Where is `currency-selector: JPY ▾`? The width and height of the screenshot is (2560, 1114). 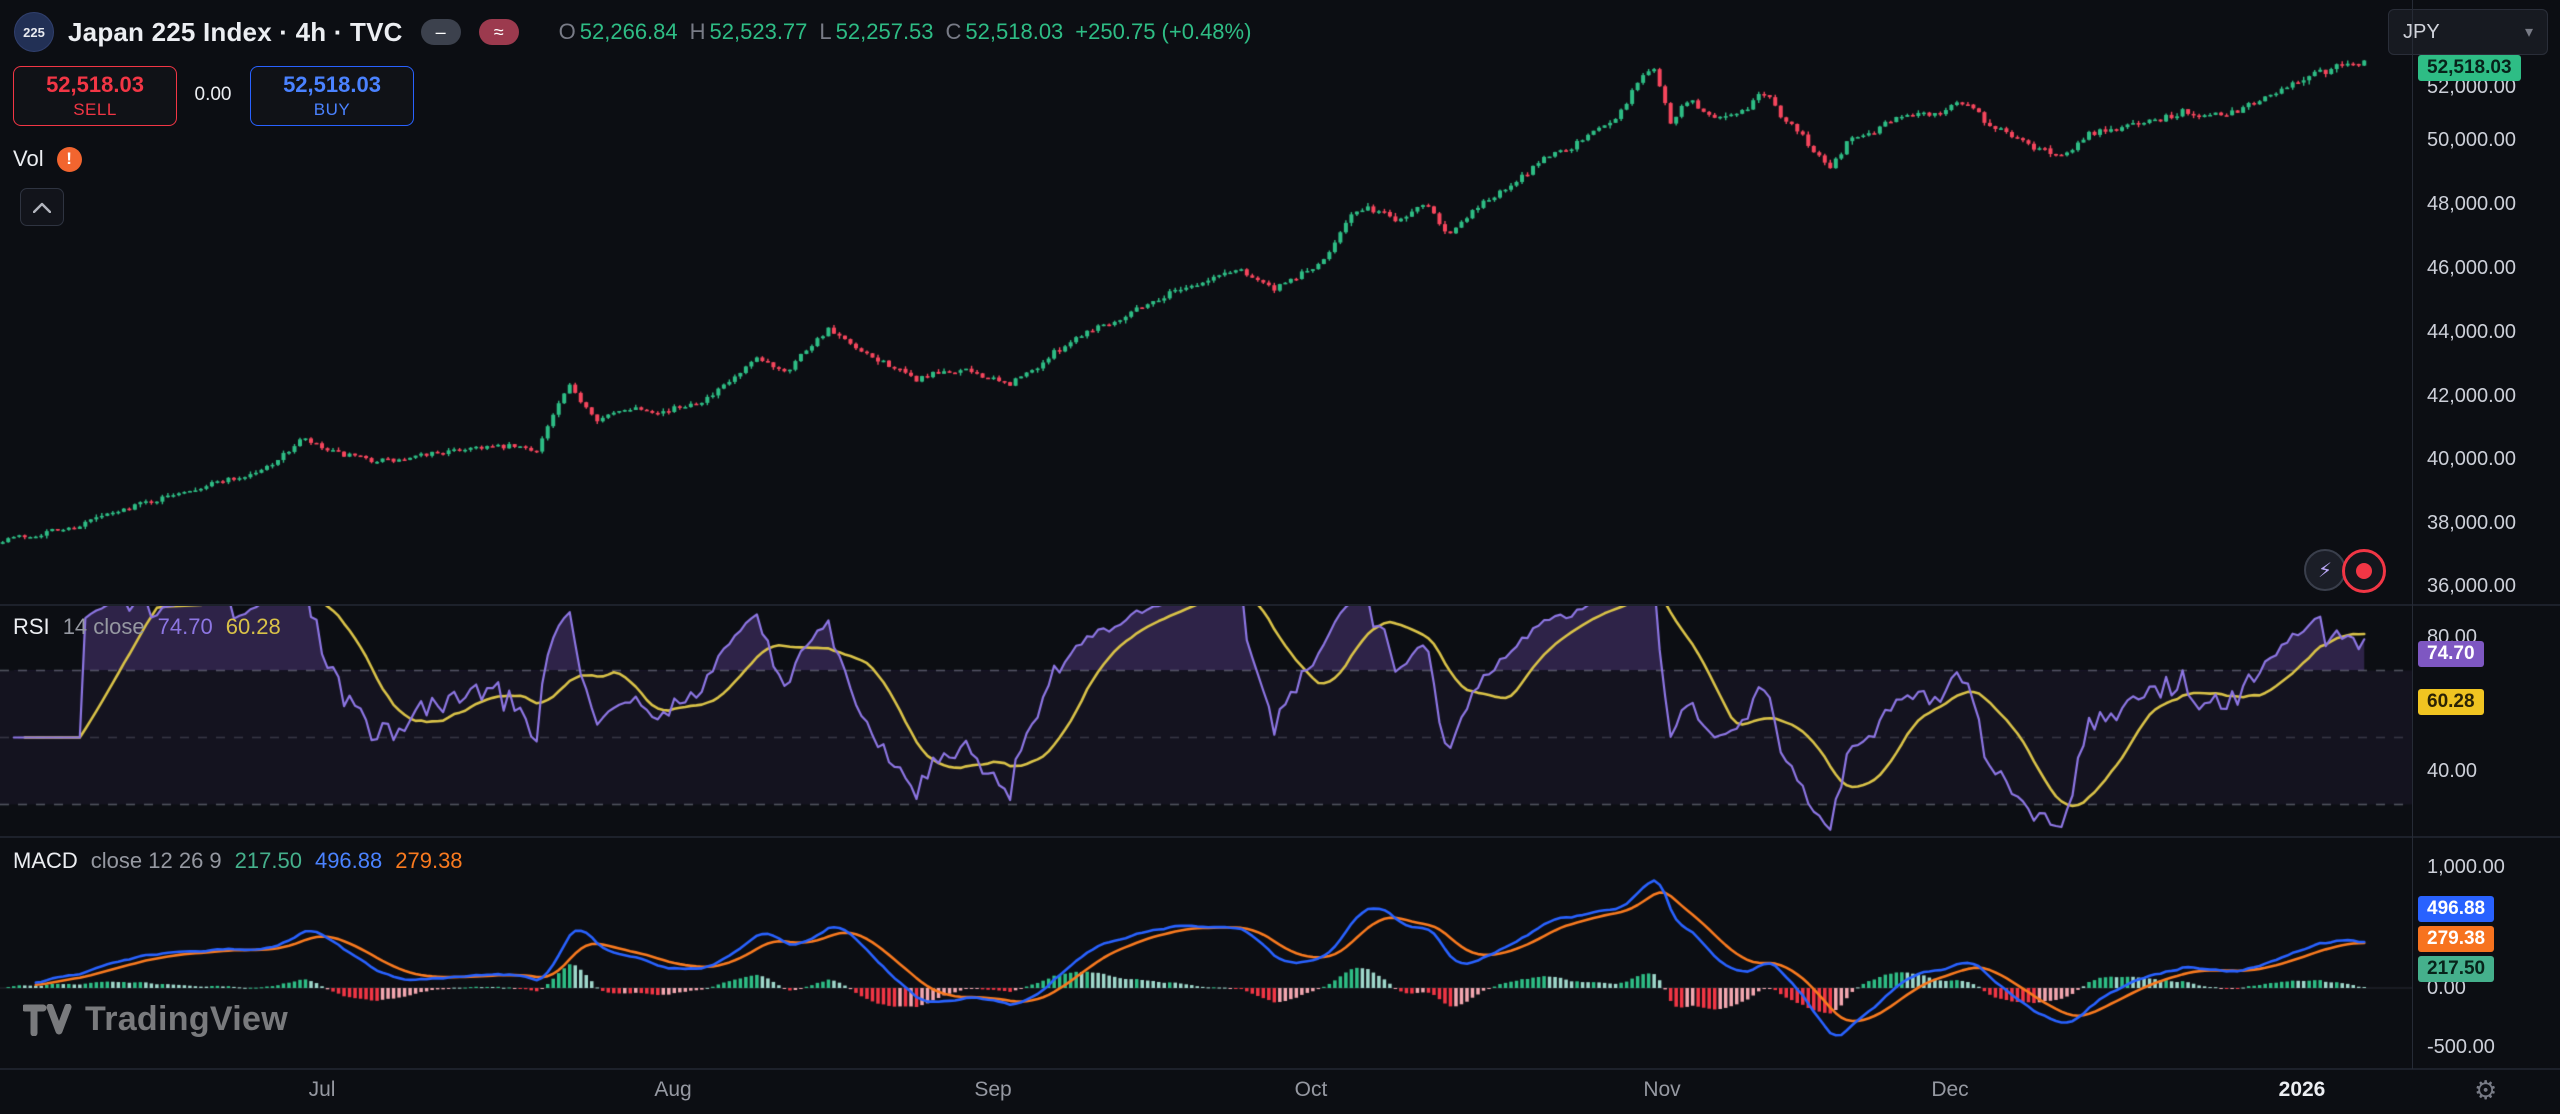 currency-selector: JPY ▾ is located at coordinates (2468, 32).